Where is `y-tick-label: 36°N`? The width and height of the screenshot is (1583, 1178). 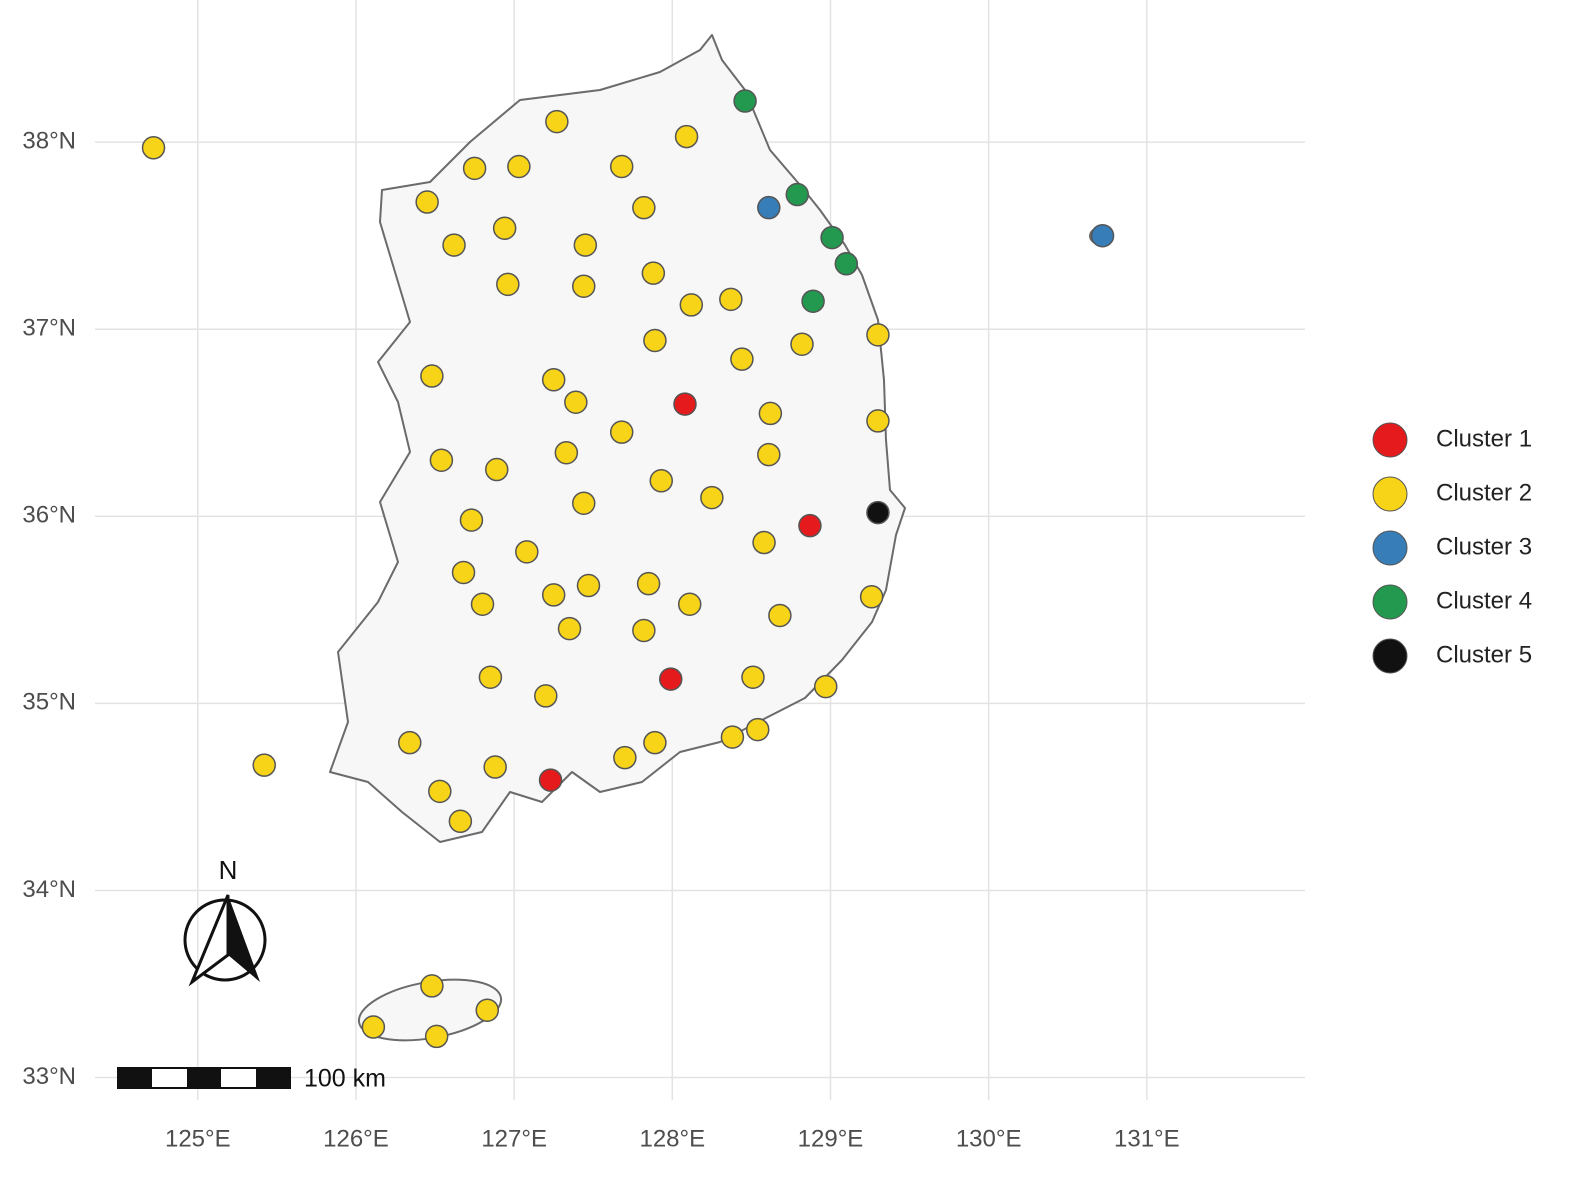 y-tick-label: 36°N is located at coordinates (49, 515).